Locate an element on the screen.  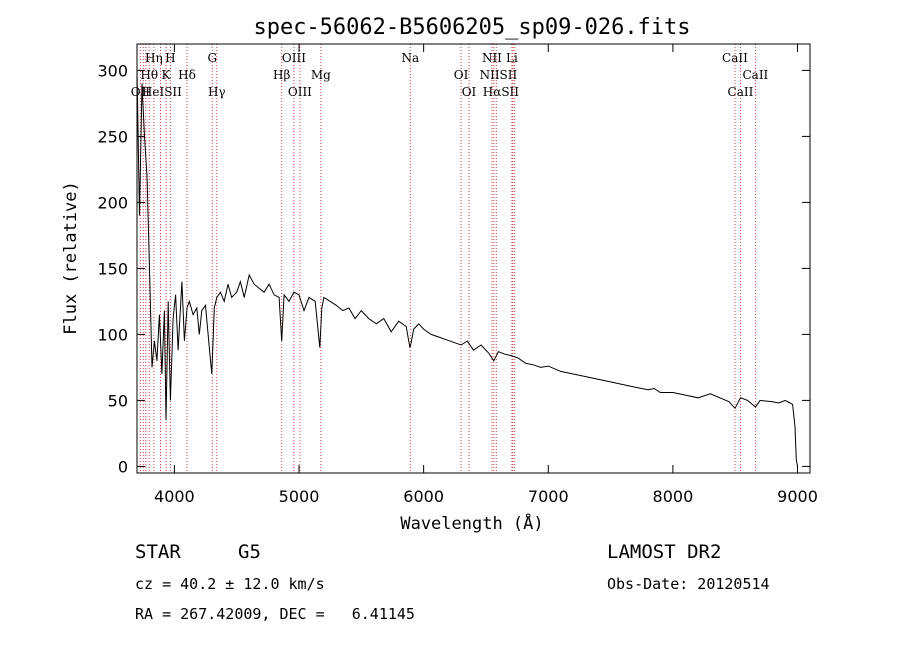
observation-date: Obs-Date: 20120514 is located at coordinates (688, 584).